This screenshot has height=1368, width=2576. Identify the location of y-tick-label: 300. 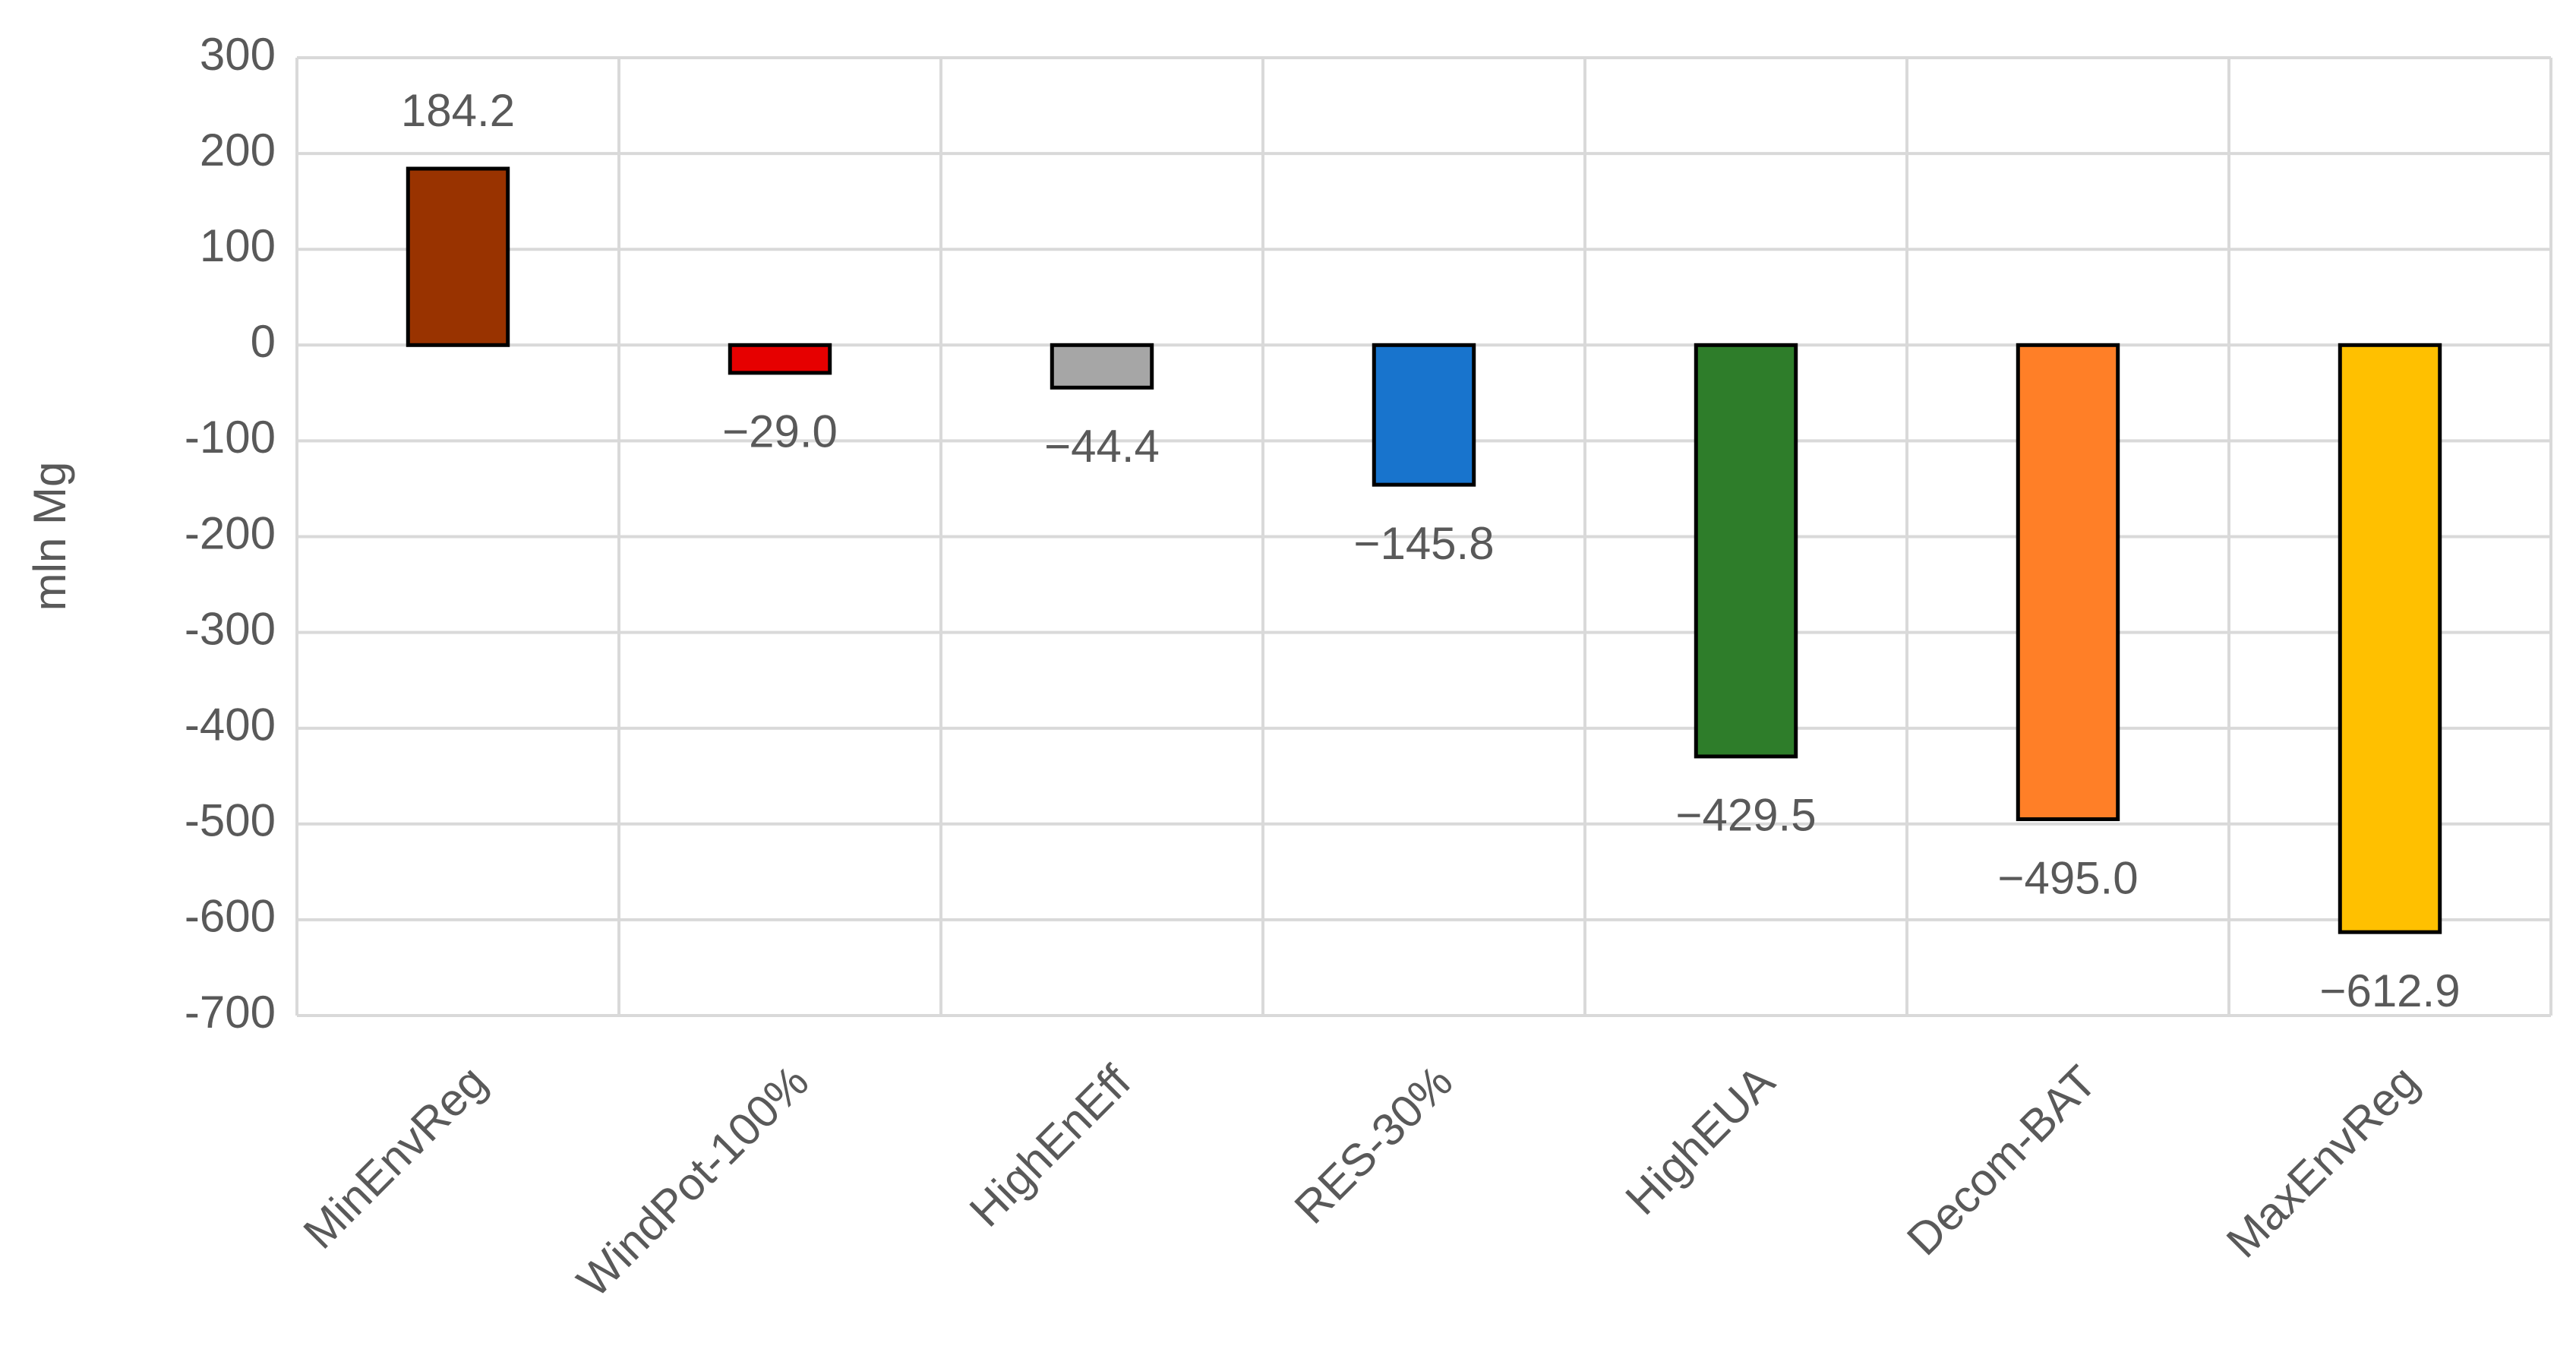
(238, 54).